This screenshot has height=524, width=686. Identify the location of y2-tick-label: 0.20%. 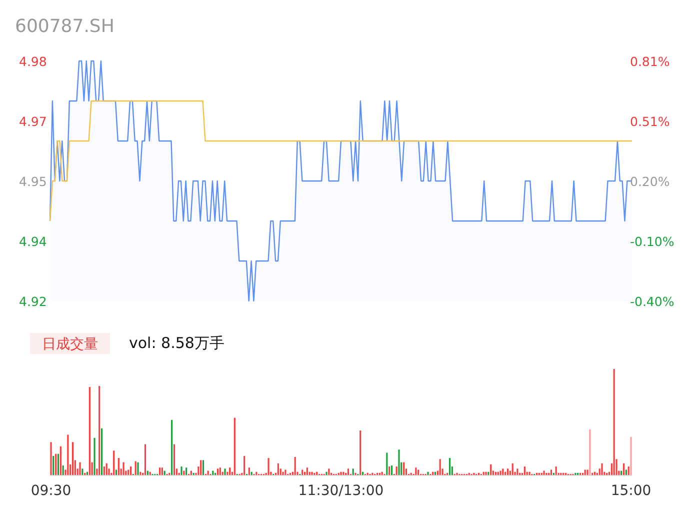
(650, 181).